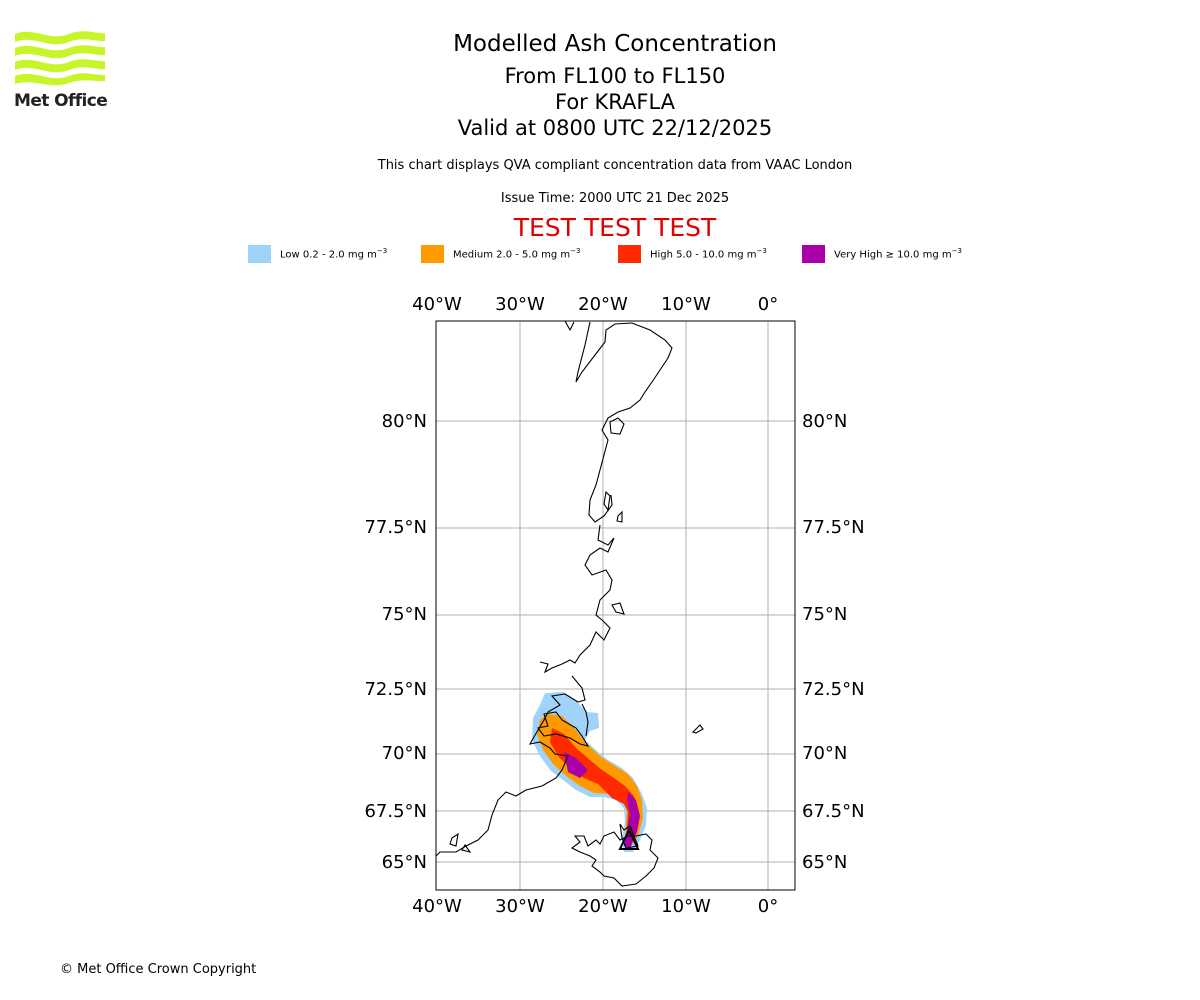  What do you see at coordinates (833, 811) in the screenshot?
I see `lat-label-right-67-5n: 67.5°N` at bounding box center [833, 811].